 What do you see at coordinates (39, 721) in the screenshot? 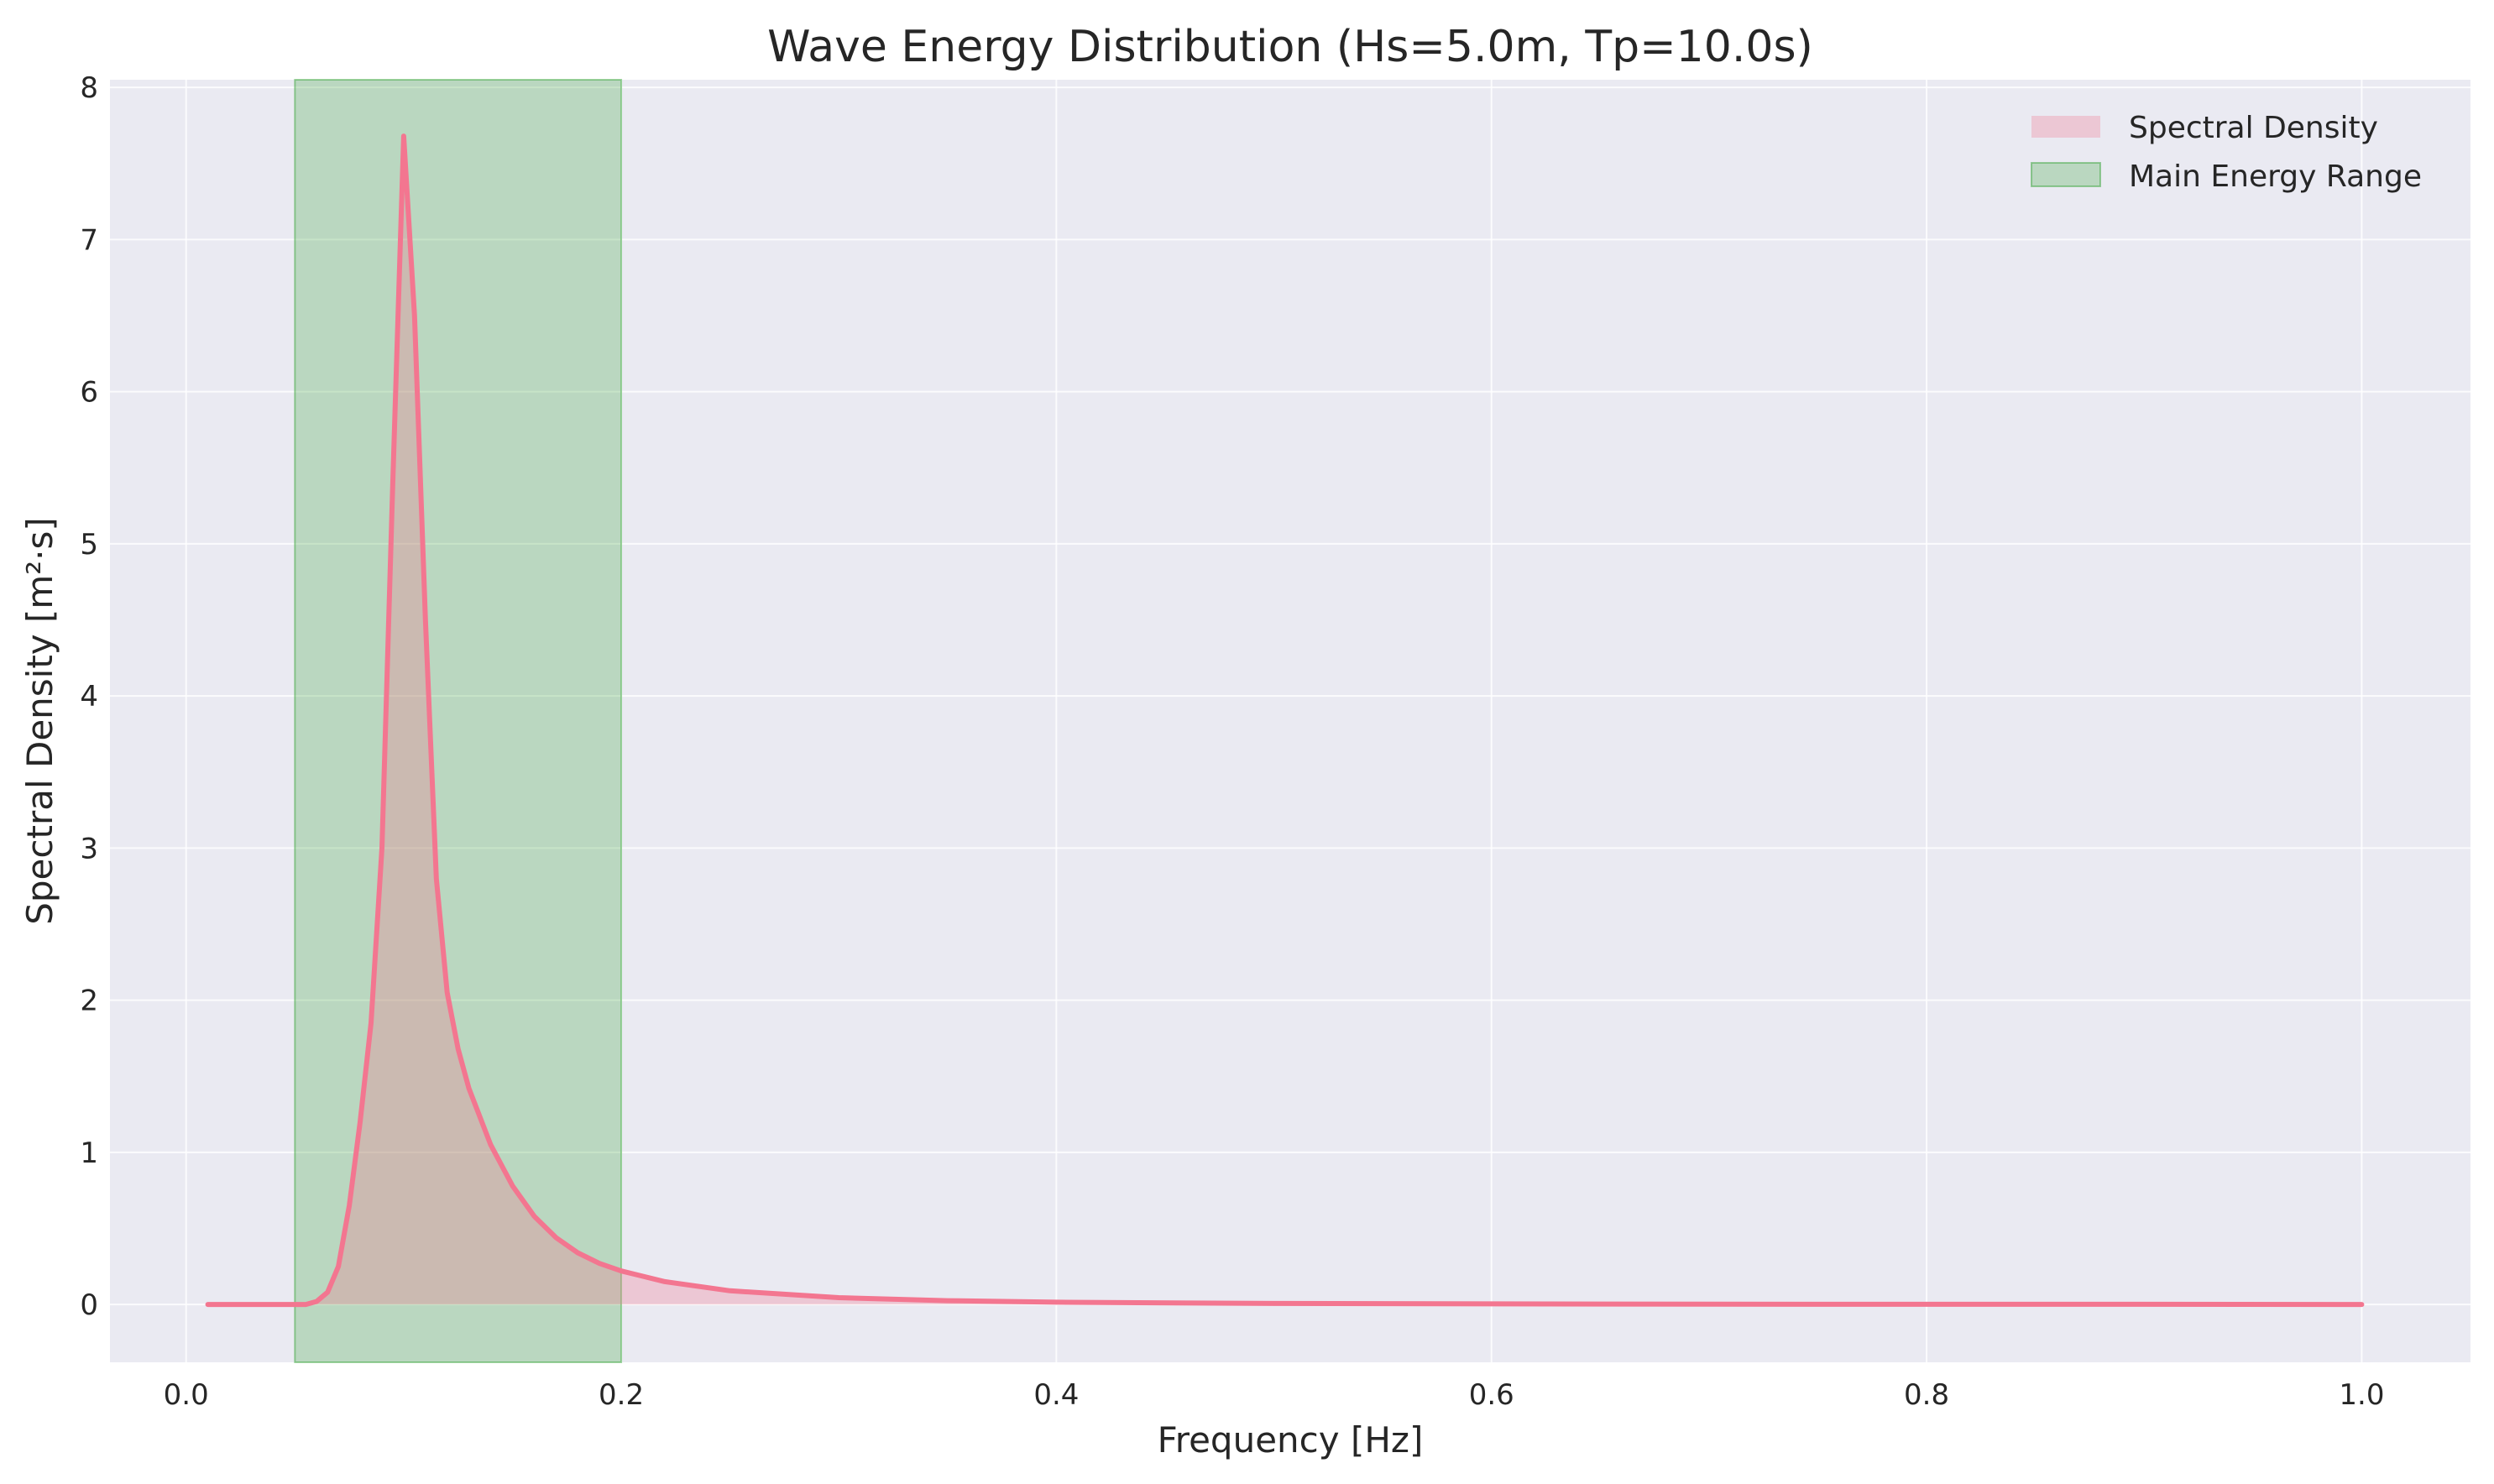
I see `y-axis-title: Spectral Density [m²·s]` at bounding box center [39, 721].